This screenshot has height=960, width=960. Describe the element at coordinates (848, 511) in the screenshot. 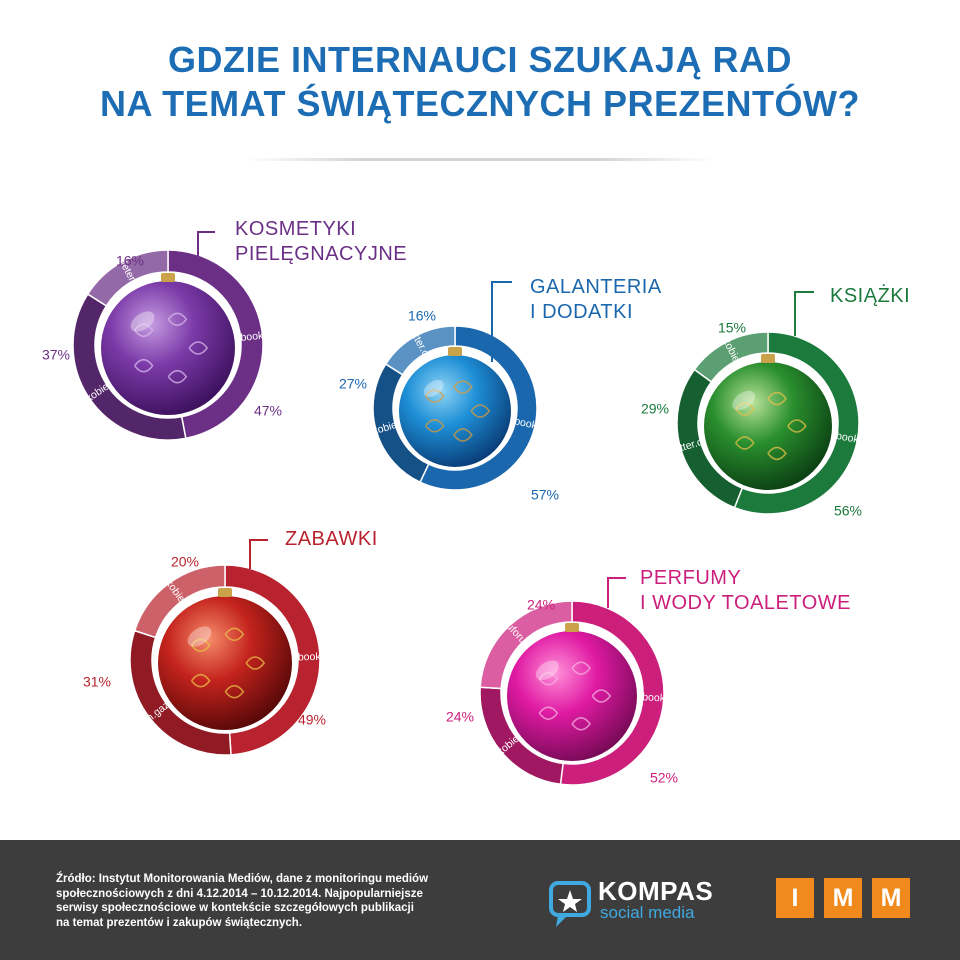

I see `slice-percent-label: 56%` at that location.